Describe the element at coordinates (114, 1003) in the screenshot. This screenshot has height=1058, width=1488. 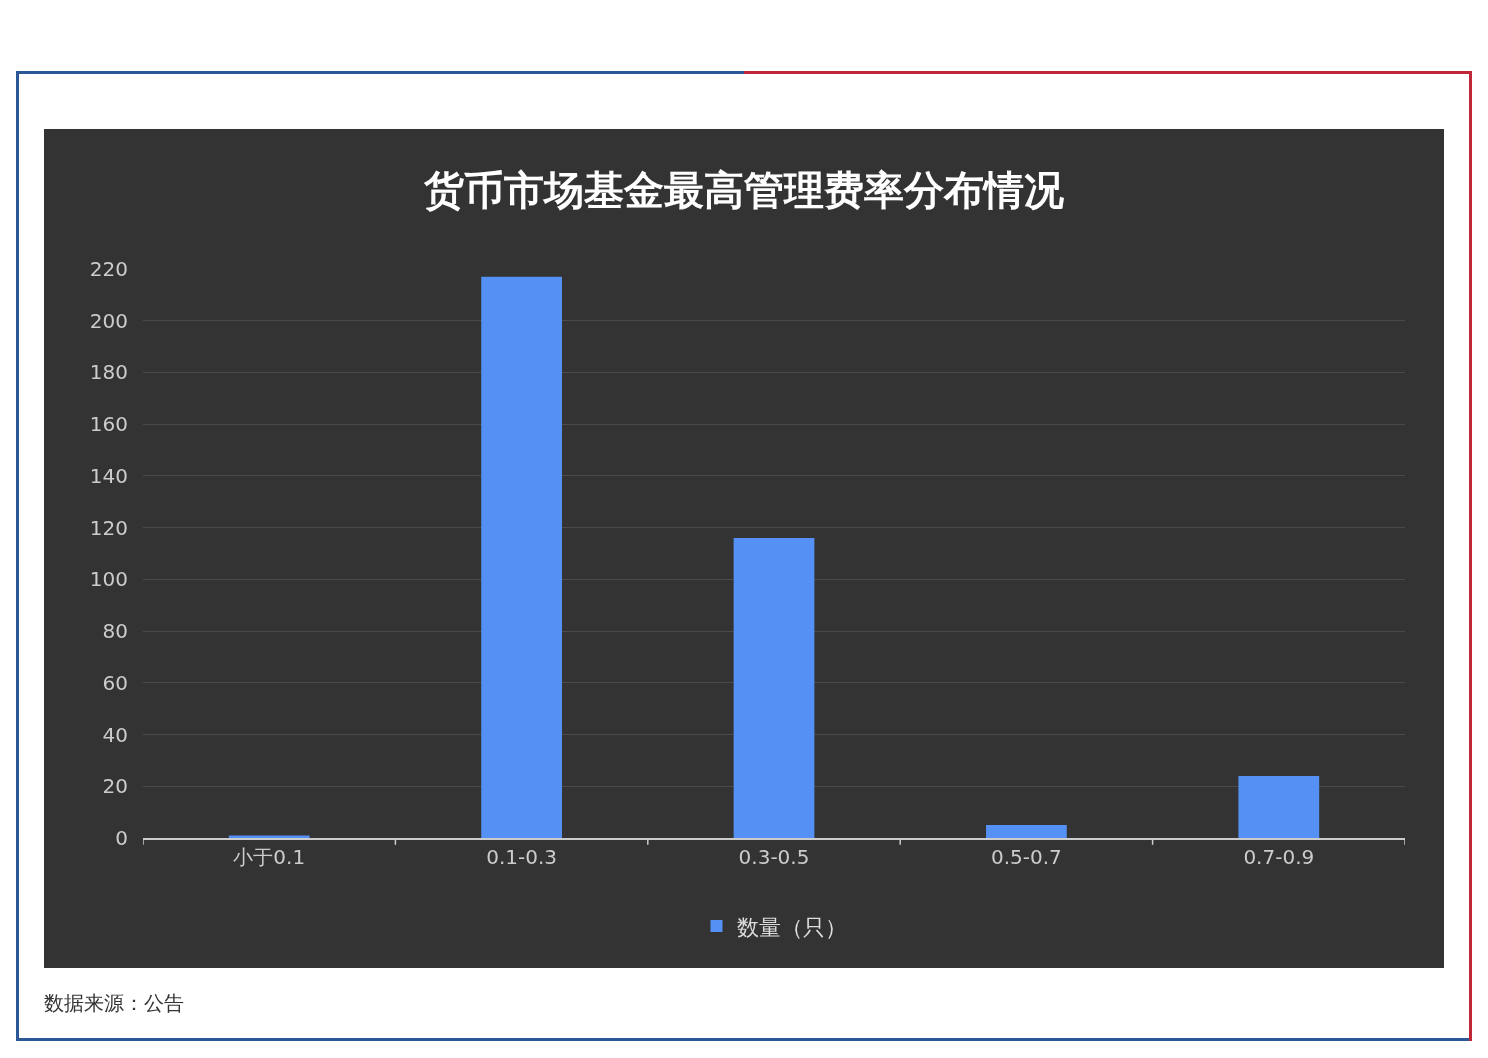
I see `source-note: 数据来源：公告` at that location.